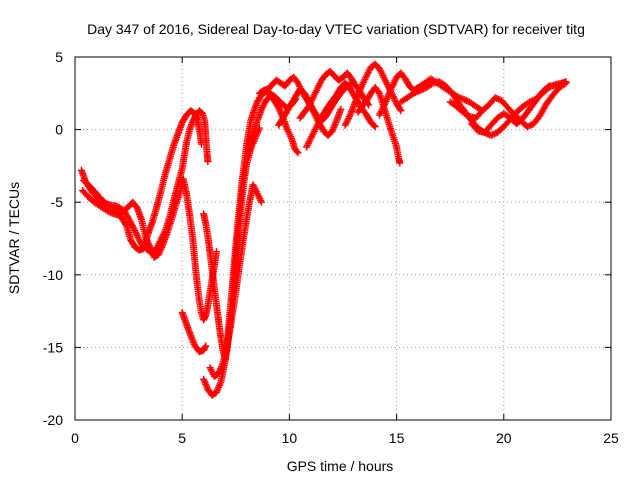  I want to click on y-axis-label: SDTVAR / TECUs, so click(14, 238).